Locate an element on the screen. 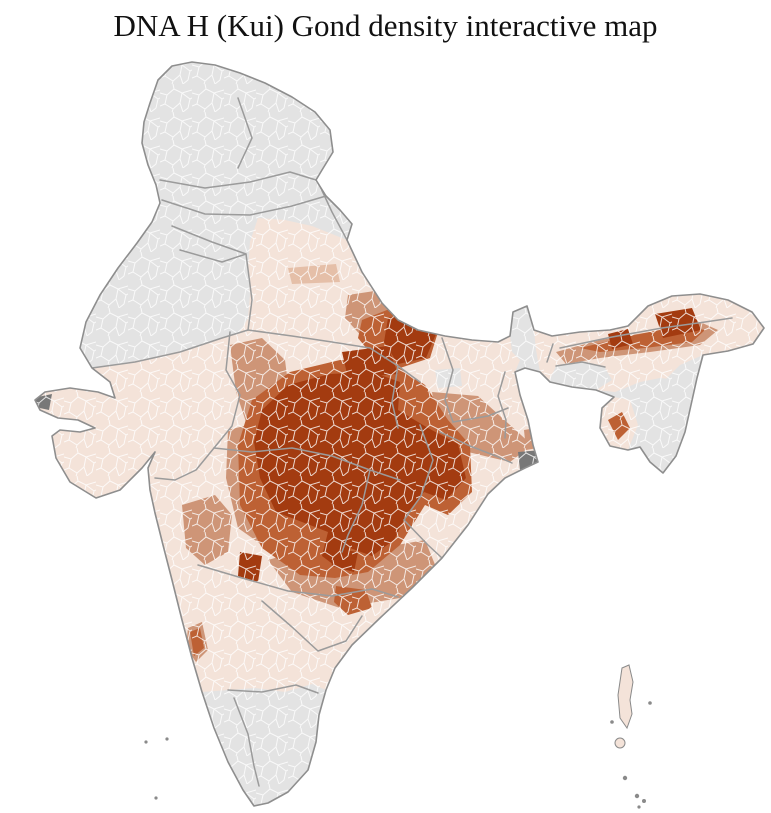 Image resolution: width=771 pixels, height=813 pixels. andaman-nicobar-group is located at coordinates (631, 736).